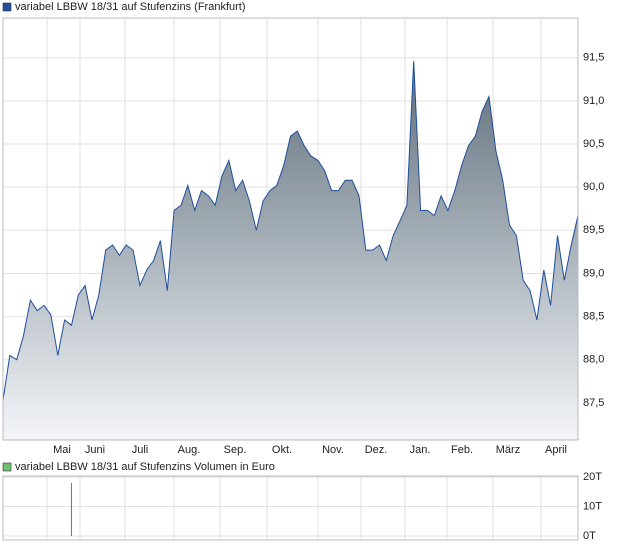  What do you see at coordinates (420, 450) in the screenshot?
I see `x-tick-label: Jan.` at bounding box center [420, 450].